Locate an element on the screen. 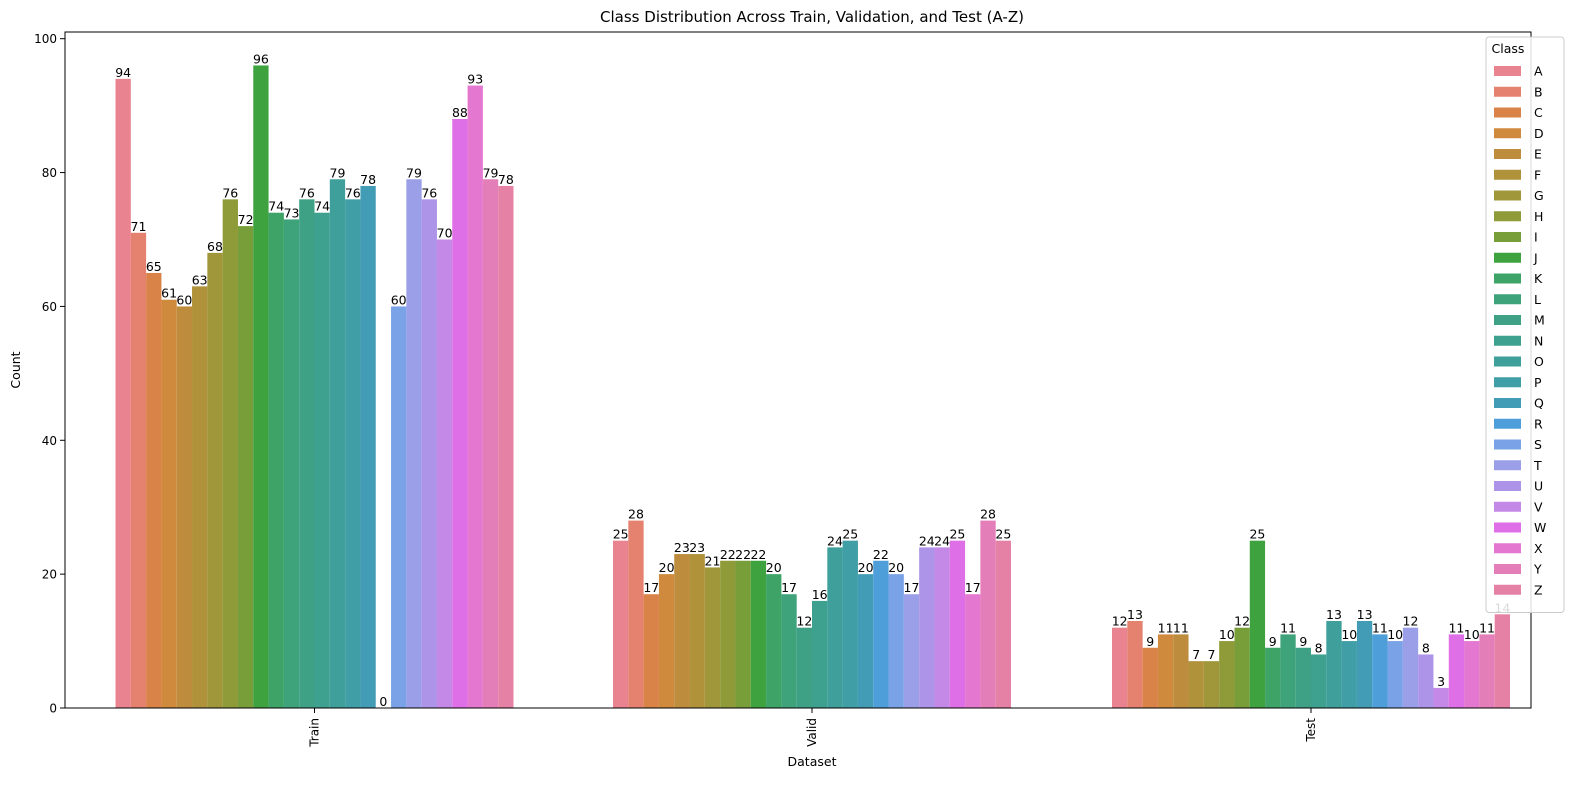 This screenshot has height=790, width=1589. bar-test-b is located at coordinates (1135, 664).